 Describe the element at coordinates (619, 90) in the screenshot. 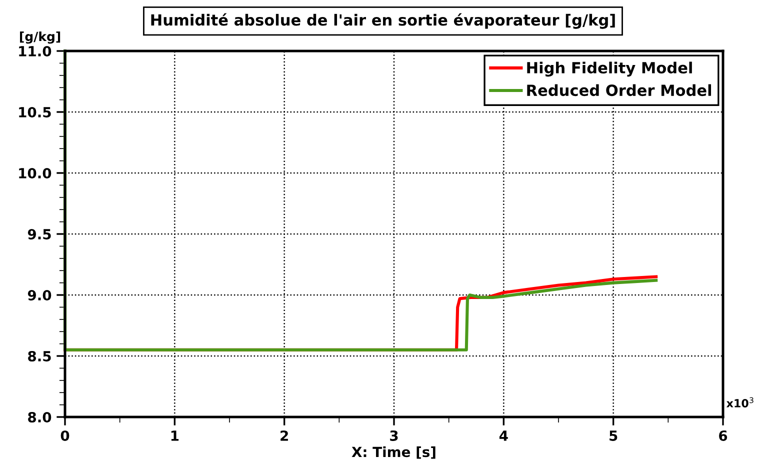

I see `legend-label: Reduced Order Model` at that location.